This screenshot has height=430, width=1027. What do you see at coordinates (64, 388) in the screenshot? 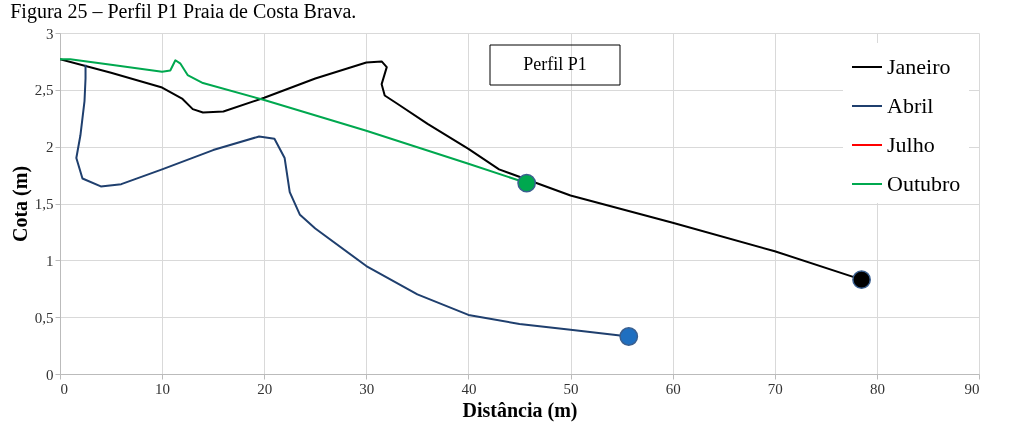
I see `x-tick-label: 0` at bounding box center [64, 388].